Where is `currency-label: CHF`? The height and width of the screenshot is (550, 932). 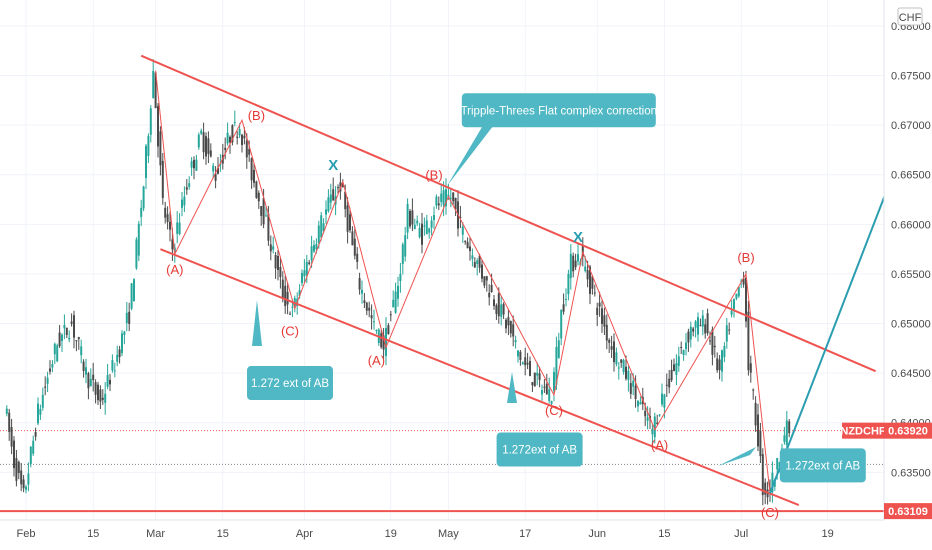
currency-label: CHF is located at coordinates (910, 16).